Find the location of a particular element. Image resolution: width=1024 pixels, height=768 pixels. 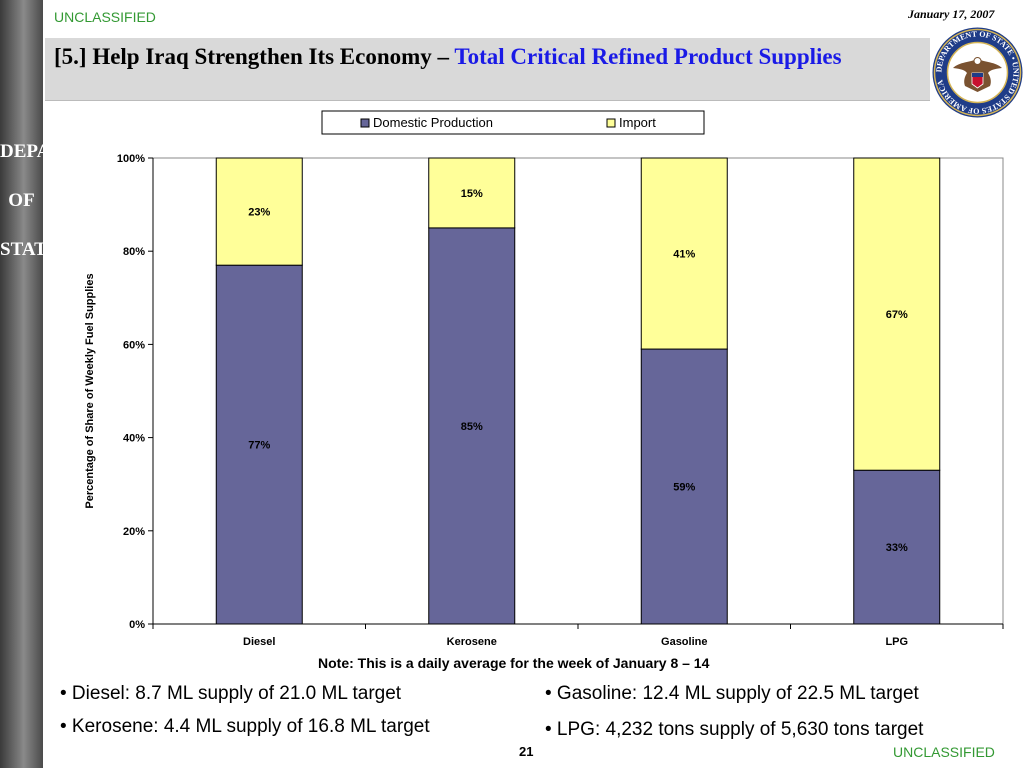

domestic-bar-lpg is located at coordinates (897, 547).